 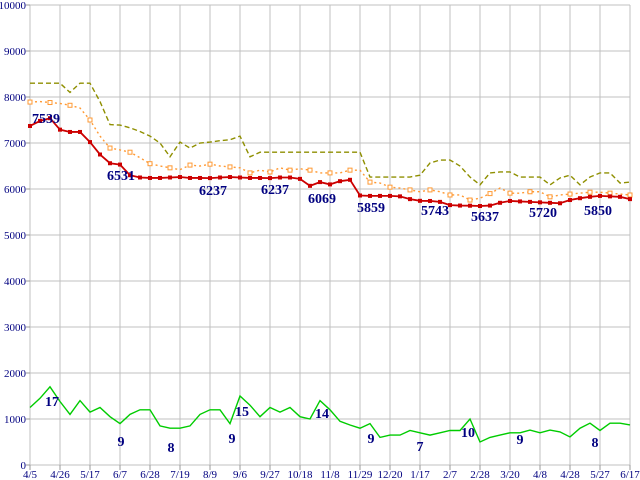 What do you see at coordinates (15, 98) in the screenshot?
I see `y-tick-label: 8000` at bounding box center [15, 98].